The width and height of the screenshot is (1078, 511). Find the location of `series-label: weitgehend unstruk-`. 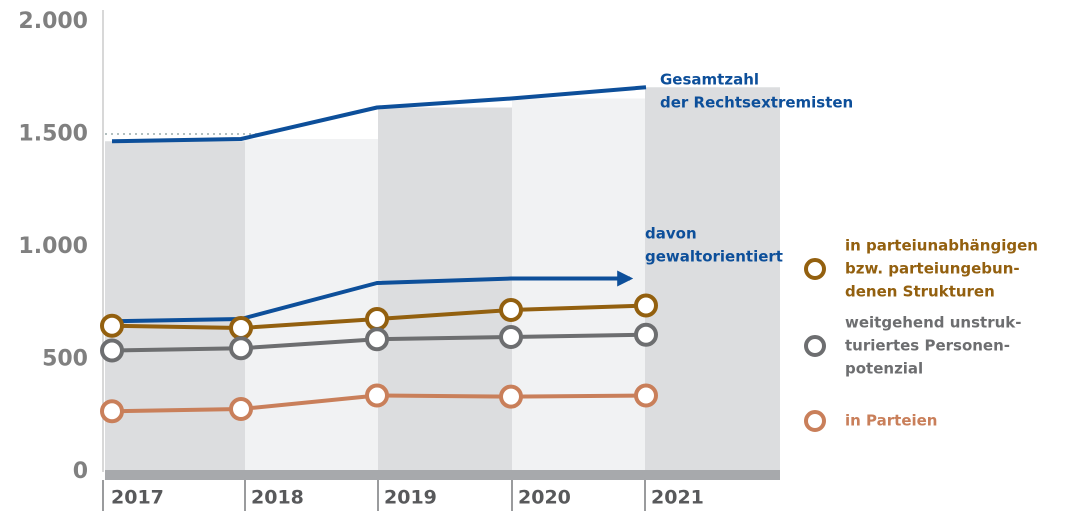

series-label: weitgehend unstruk- is located at coordinates (933, 323).